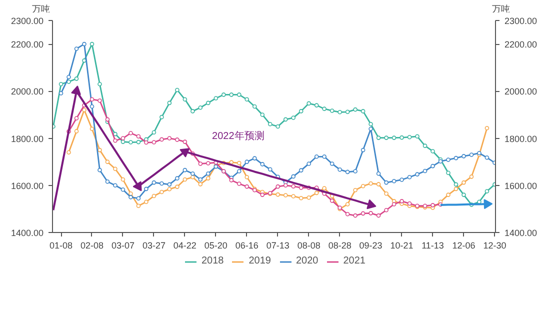 The height and width of the screenshot is (322, 550). What do you see at coordinates (27, 139) in the screenshot?
I see `y-tick-label: 1800.00` at bounding box center [27, 139].